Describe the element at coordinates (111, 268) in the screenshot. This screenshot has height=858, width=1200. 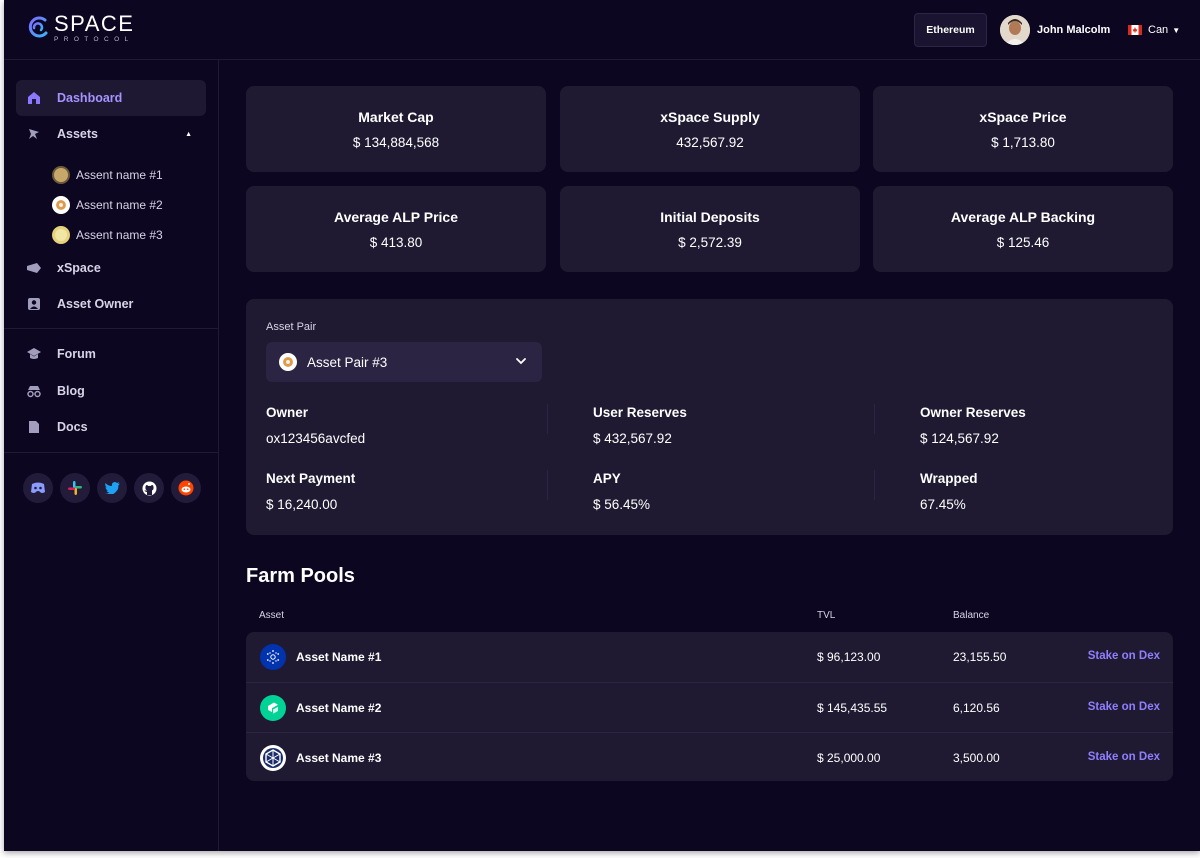
I see `sidebar-item-xspace: xSpace` at that location.